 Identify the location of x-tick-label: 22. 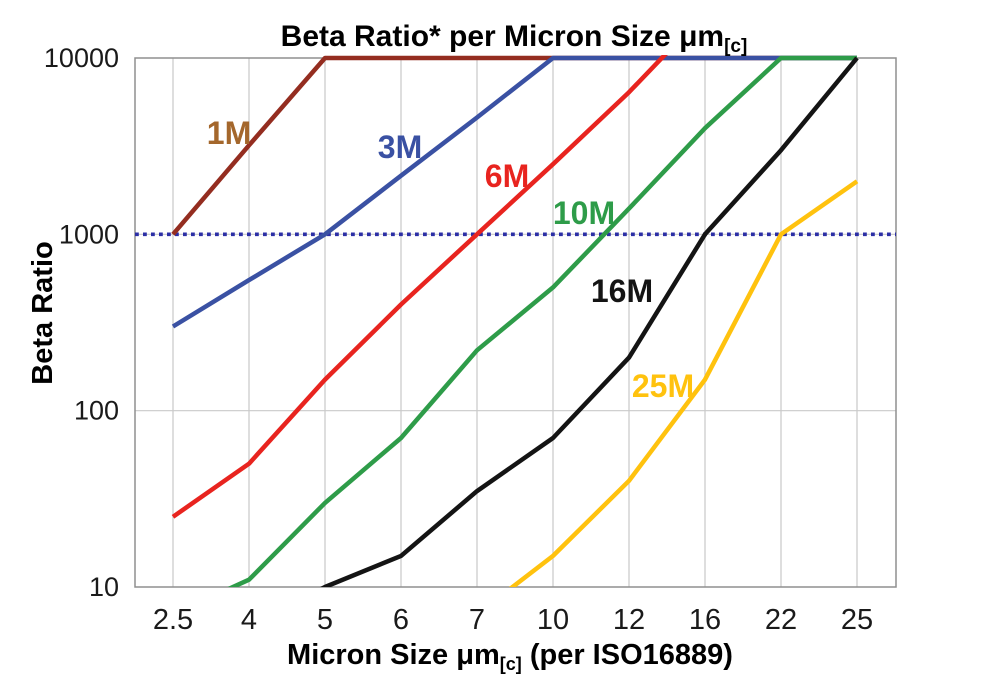
(781, 620).